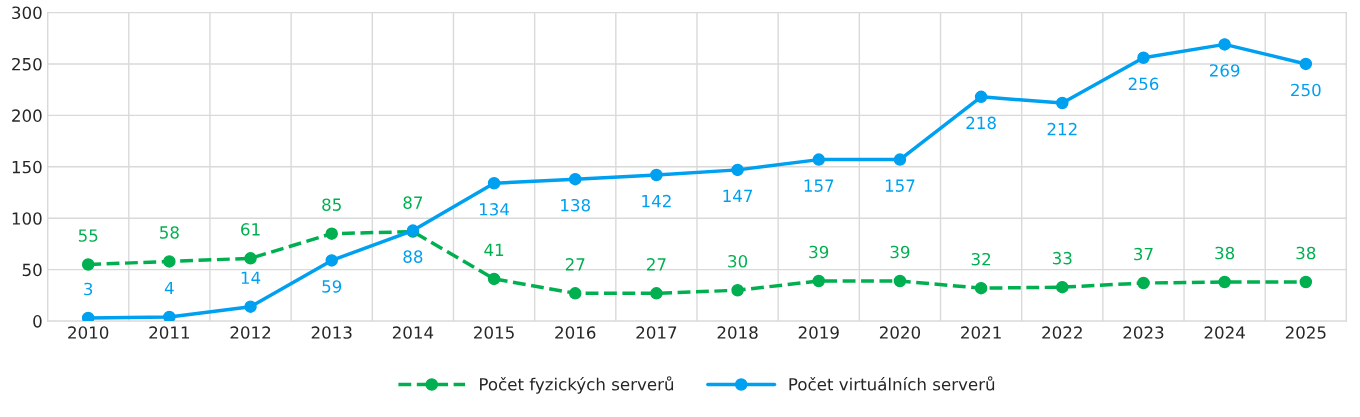  Describe the element at coordinates (575, 332) in the screenshot. I see `x-tick-label: 2016` at that location.